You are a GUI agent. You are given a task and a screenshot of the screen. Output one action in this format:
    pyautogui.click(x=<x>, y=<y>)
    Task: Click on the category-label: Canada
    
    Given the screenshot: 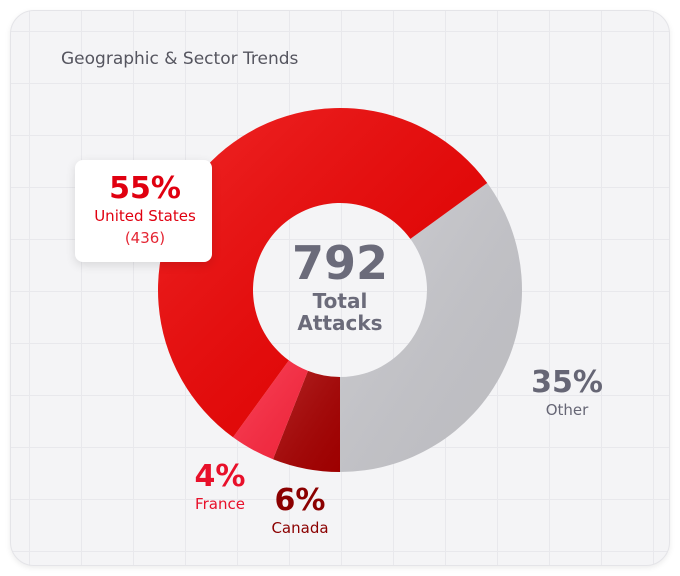 What is the action you would take?
    pyautogui.click(x=300, y=528)
    